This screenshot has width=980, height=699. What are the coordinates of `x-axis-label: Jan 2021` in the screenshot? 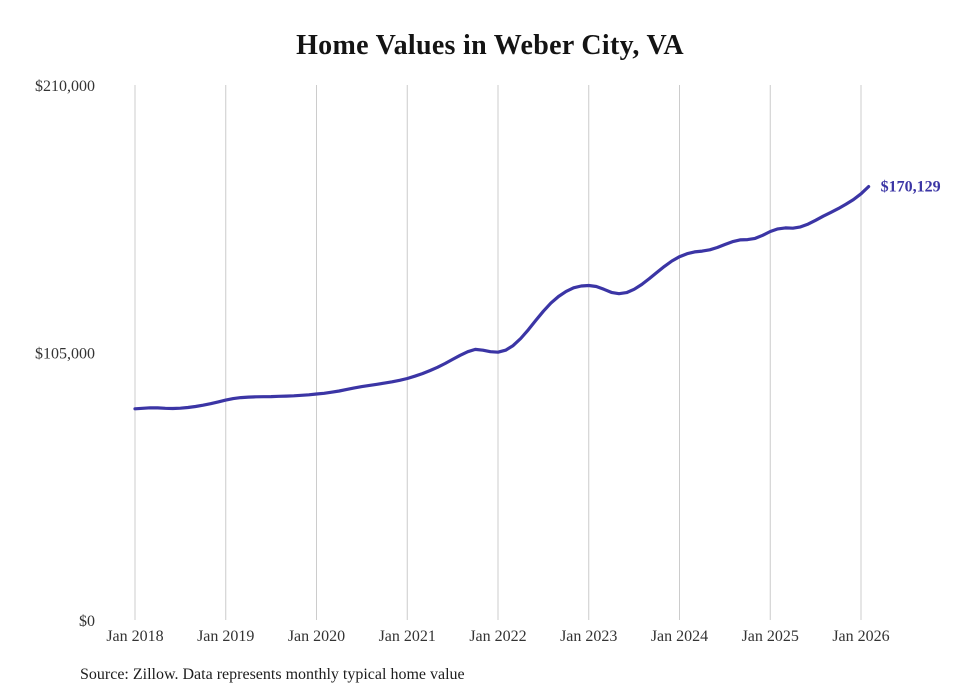 It's located at (407, 636).